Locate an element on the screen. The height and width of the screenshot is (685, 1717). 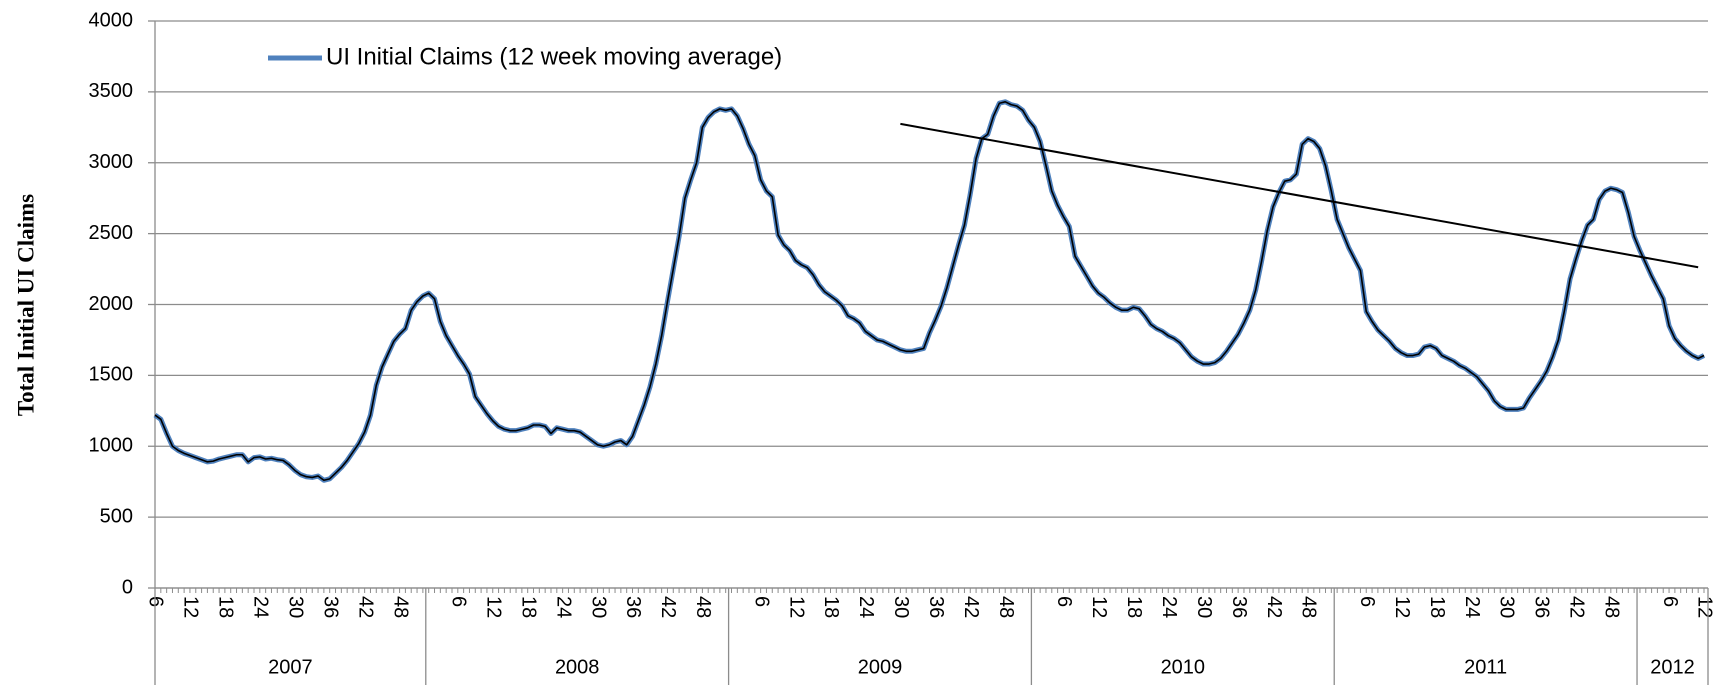
year-label: 2012 is located at coordinates (1672, 667).